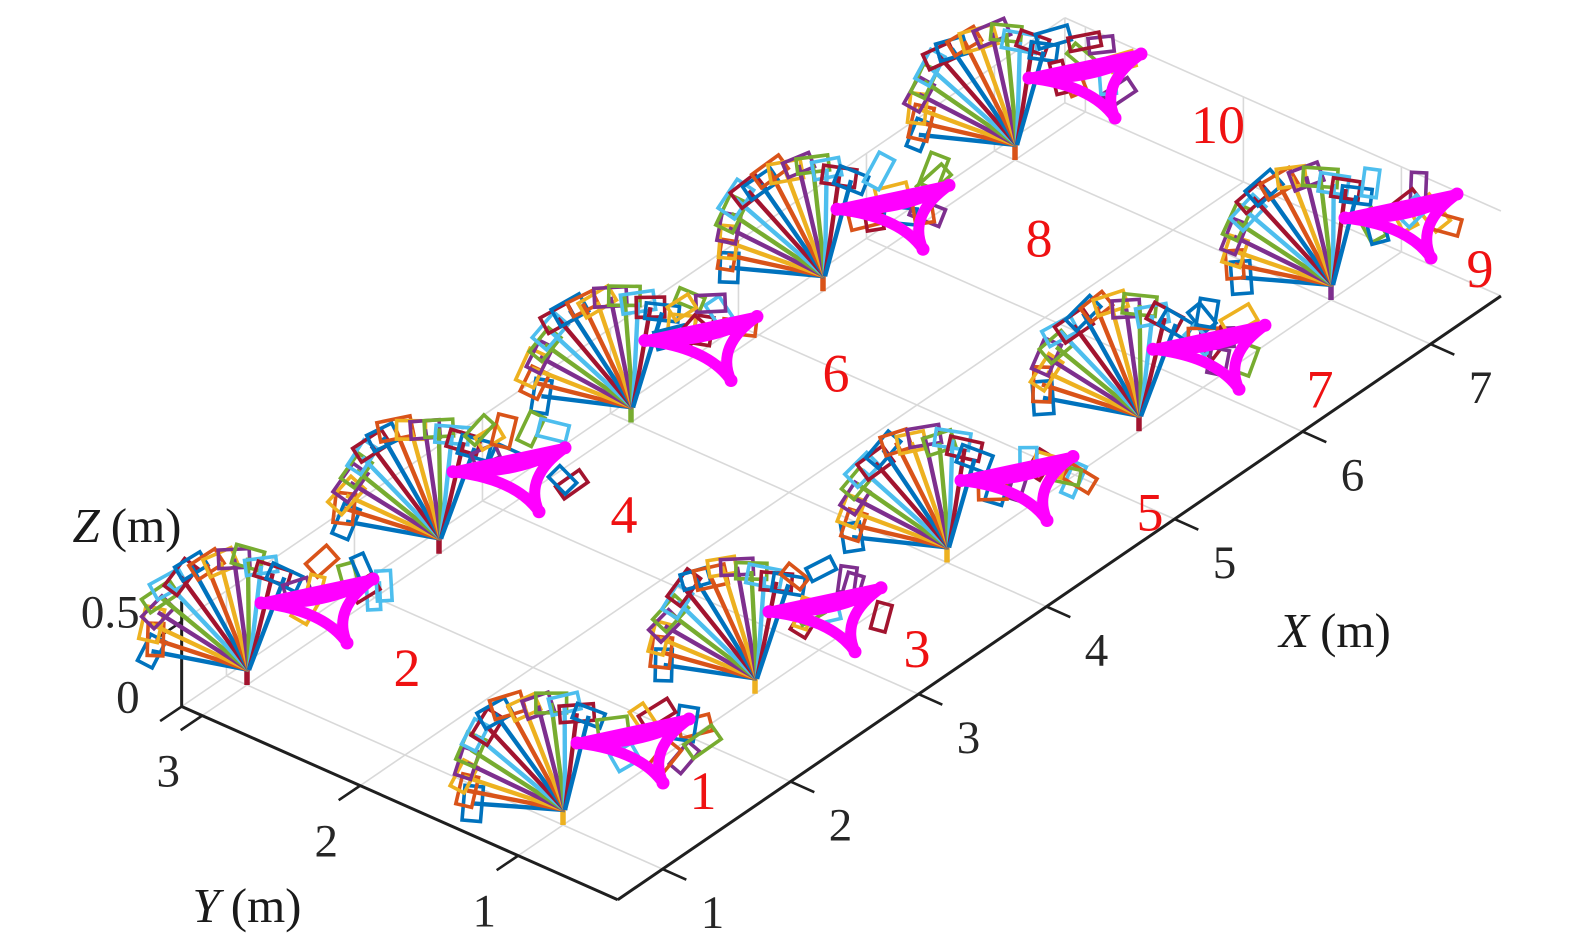  Describe the element at coordinates (1334, 630) in the screenshot. I see `x-axis-label: X (m)` at that location.